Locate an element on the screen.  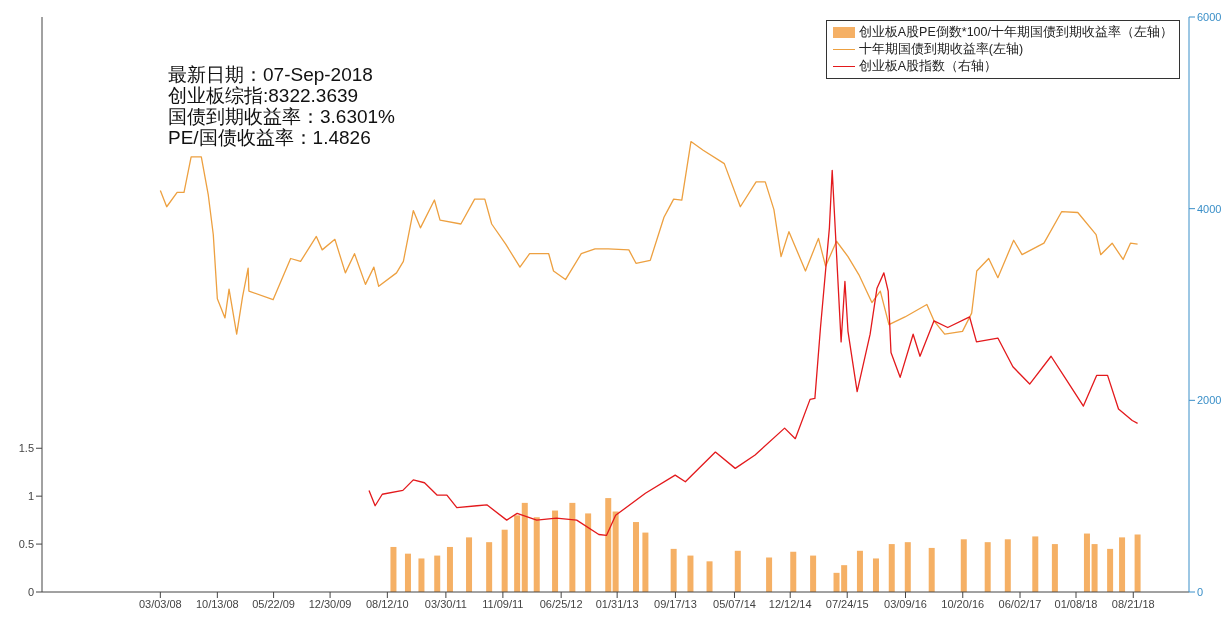
legend-label: 创业板A股PE倒数*100/十年期国债到期收益率（左轴） is located at coordinates (1015, 32).